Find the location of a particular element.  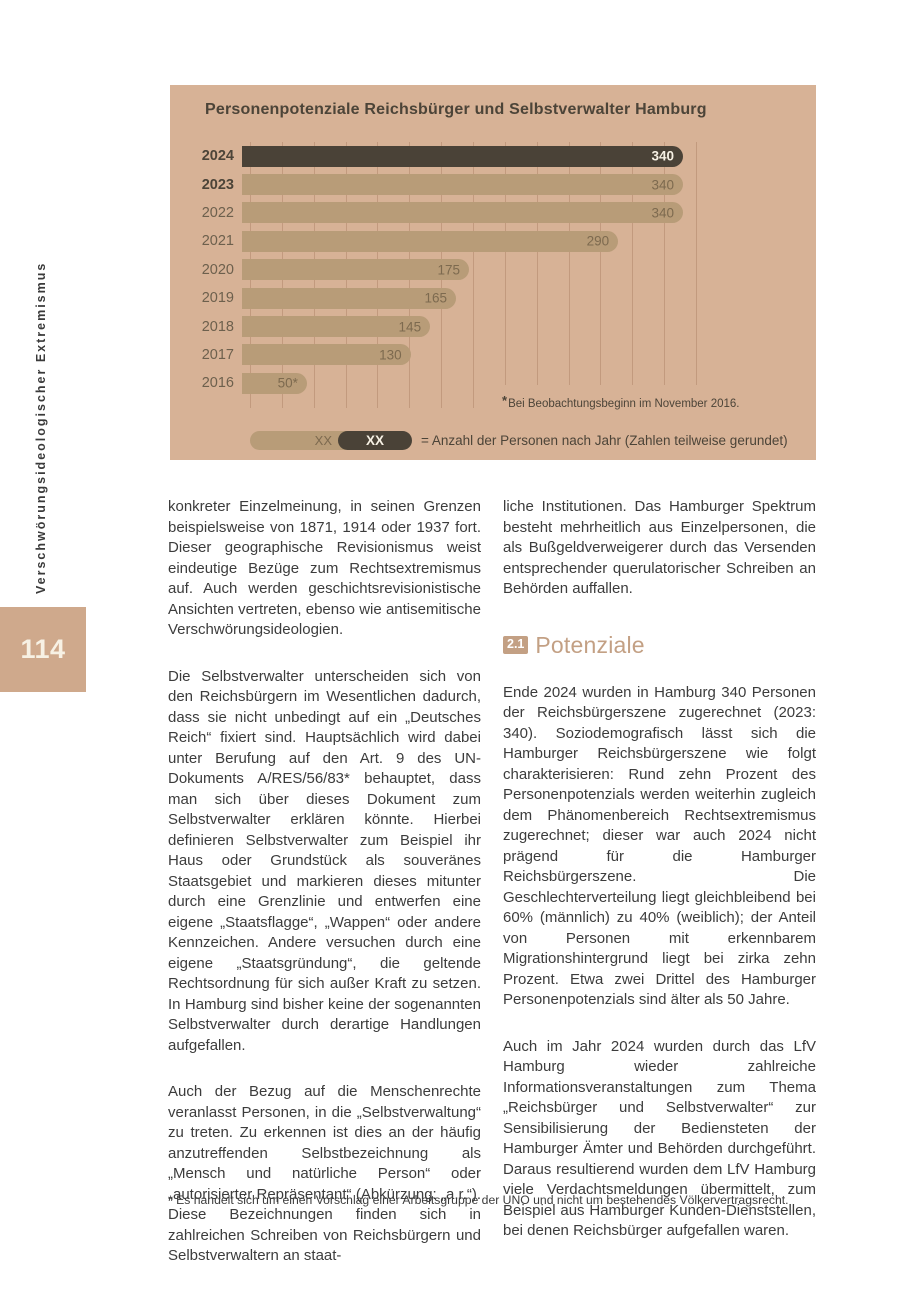

chart-row-2023: 2023 340 is located at coordinates (433, 184).